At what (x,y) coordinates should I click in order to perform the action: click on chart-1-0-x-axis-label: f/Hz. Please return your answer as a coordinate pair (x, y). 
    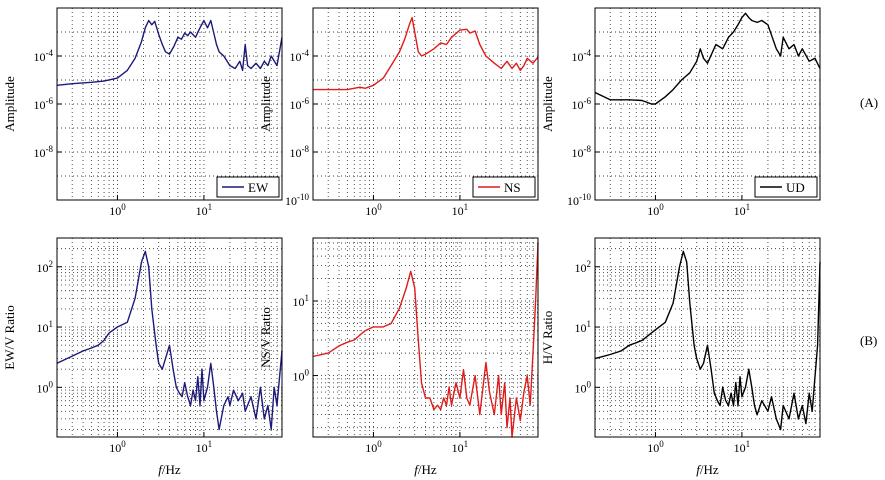
    Looking at the image, I should click on (169, 469).